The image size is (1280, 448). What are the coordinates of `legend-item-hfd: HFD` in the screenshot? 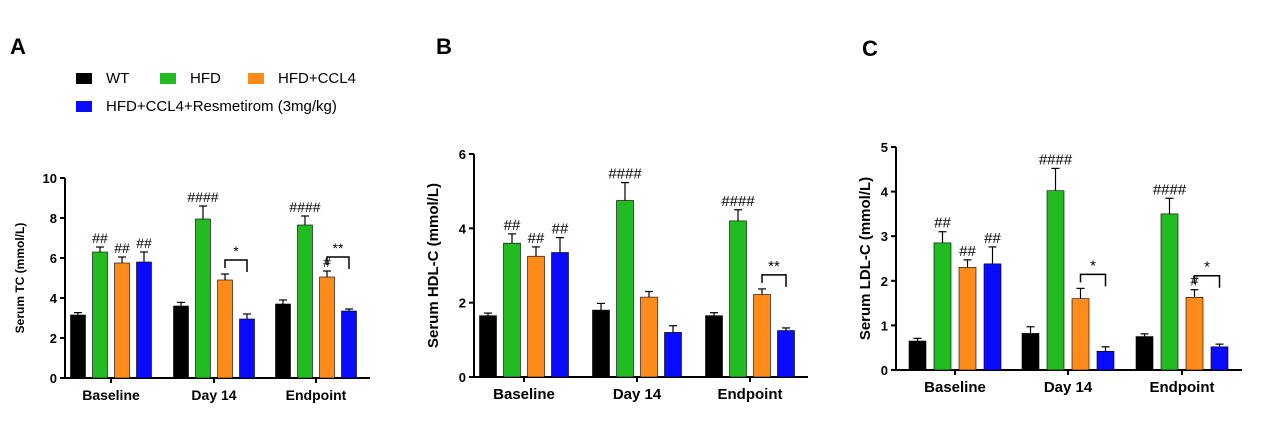 It's located at (190, 78).